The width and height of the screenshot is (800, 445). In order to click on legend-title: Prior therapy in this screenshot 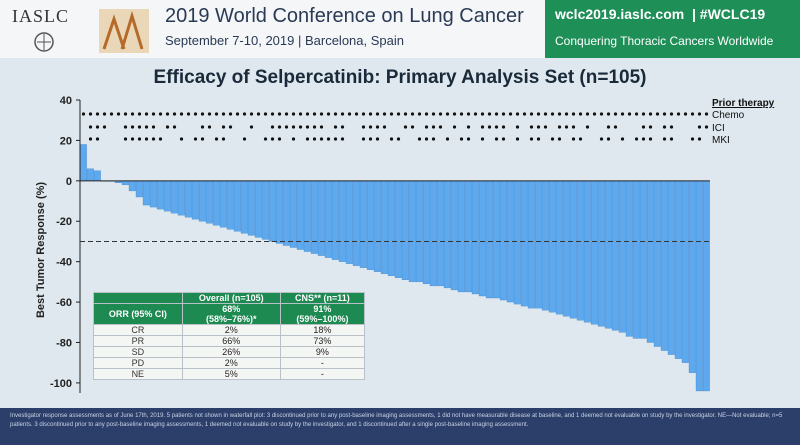, I will do `click(743, 103)`.